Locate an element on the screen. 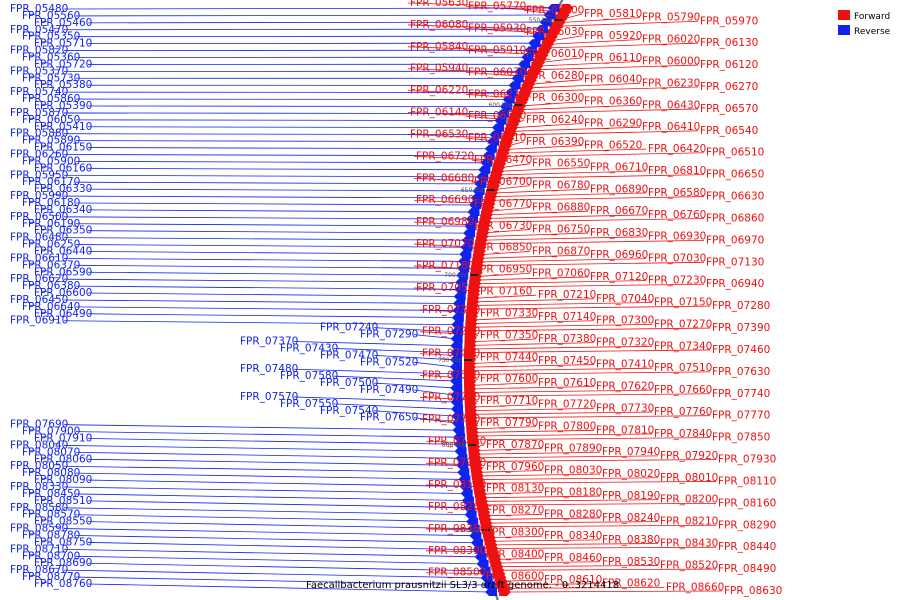 The width and height of the screenshot is (900, 600). reverse-gene-label: FPR_06480 is located at coordinates (39, 238).